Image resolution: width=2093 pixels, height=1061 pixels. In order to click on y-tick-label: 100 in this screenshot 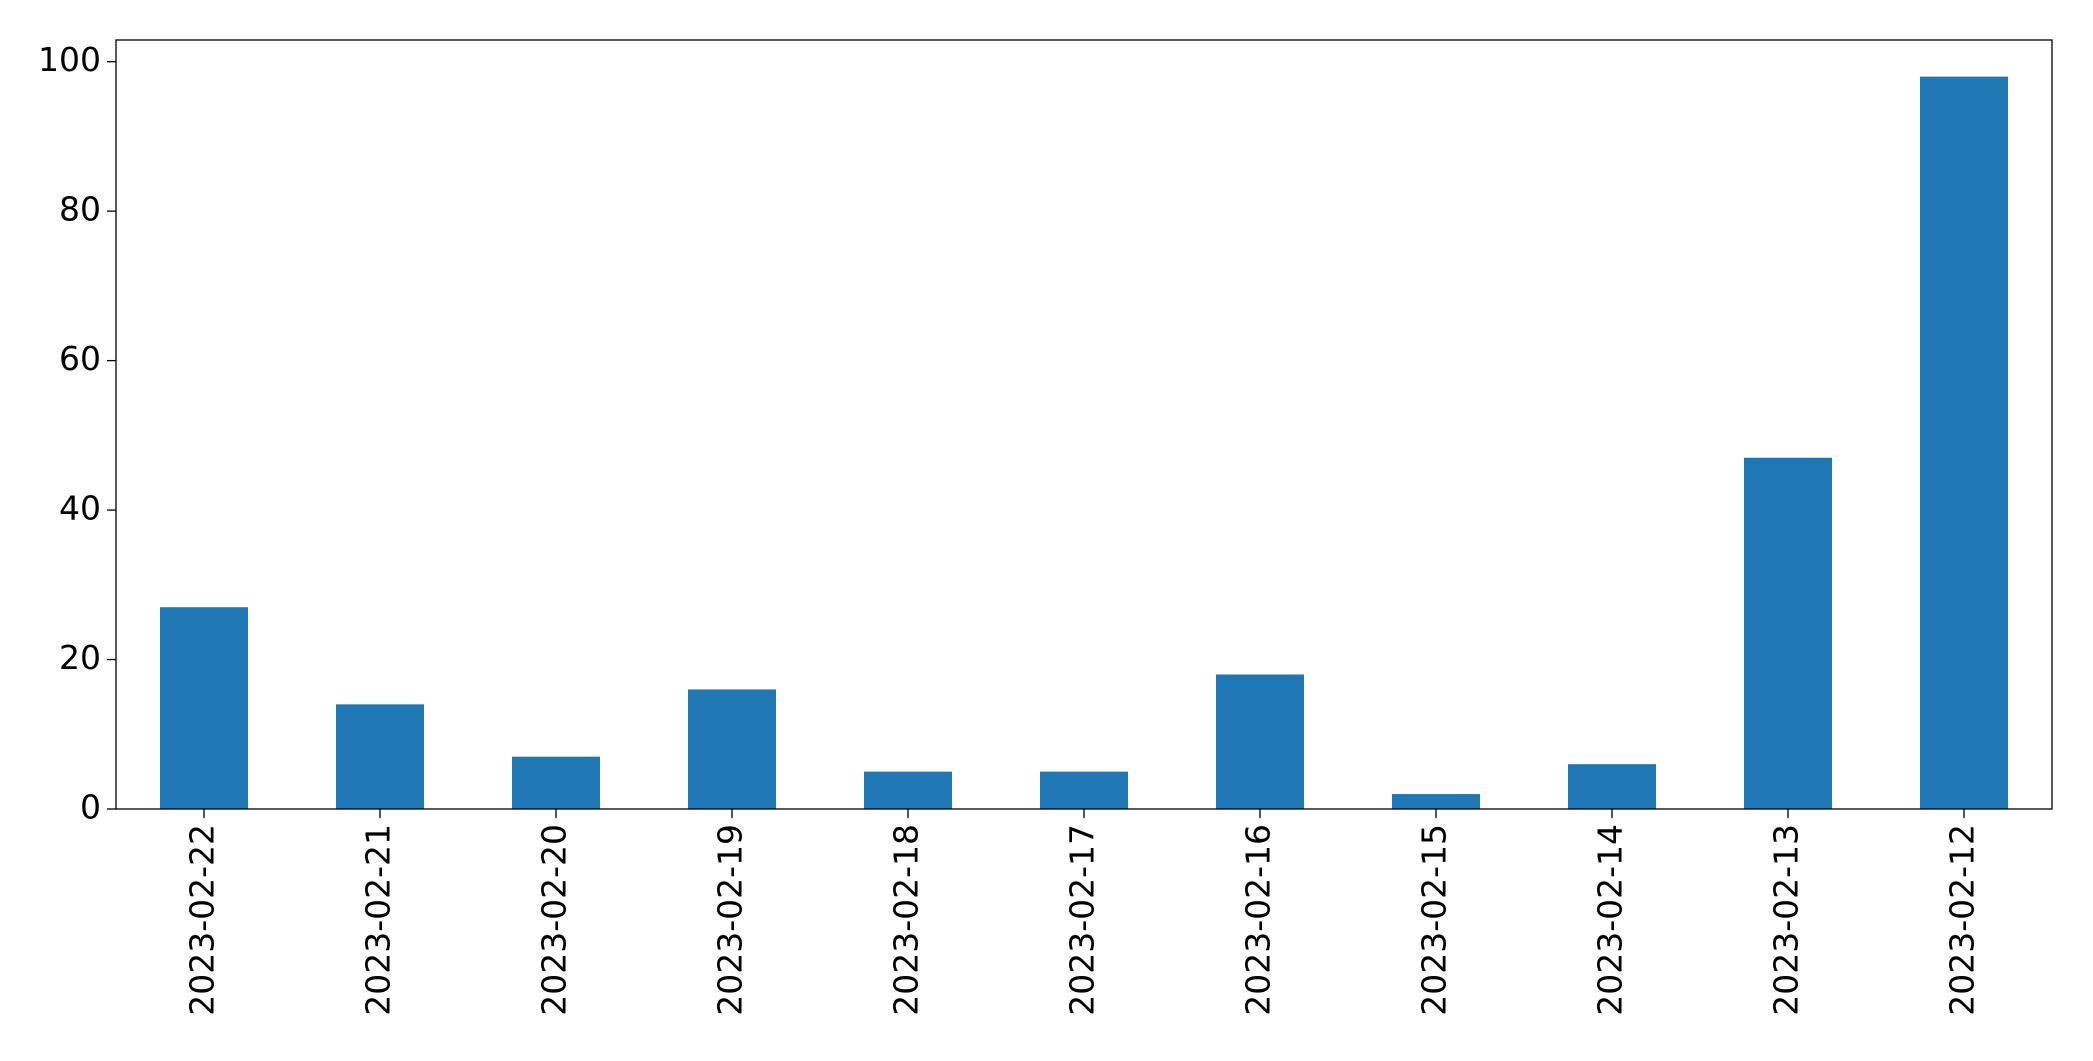, I will do `click(69, 59)`.